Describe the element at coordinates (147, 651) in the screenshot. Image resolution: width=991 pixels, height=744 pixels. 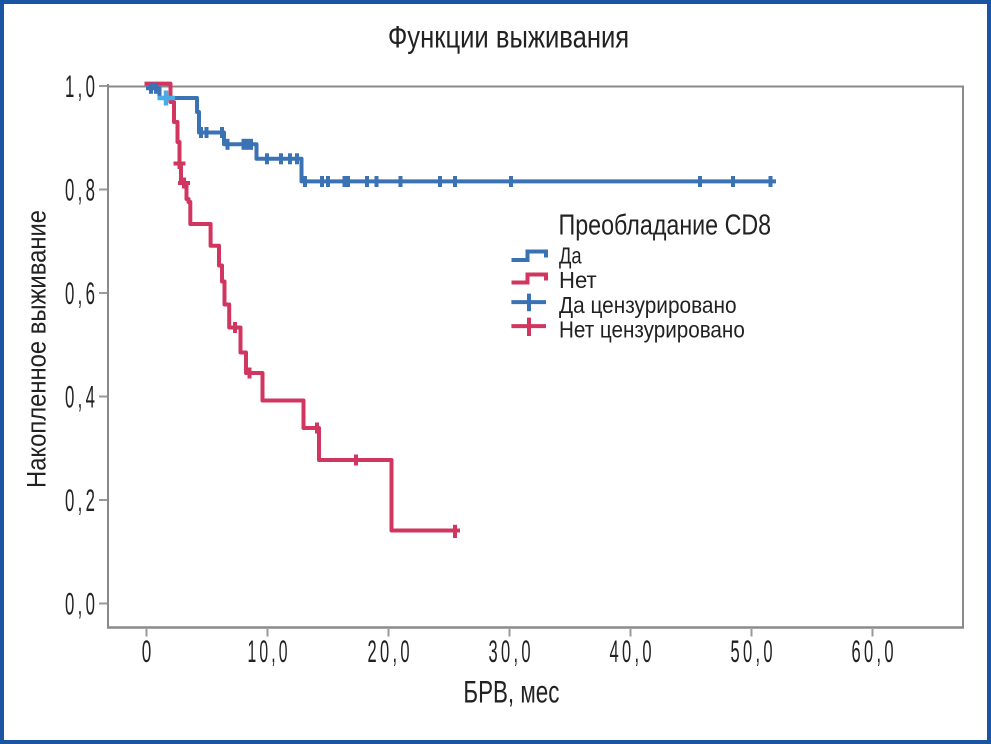
I see `svg-text: 0` at that location.